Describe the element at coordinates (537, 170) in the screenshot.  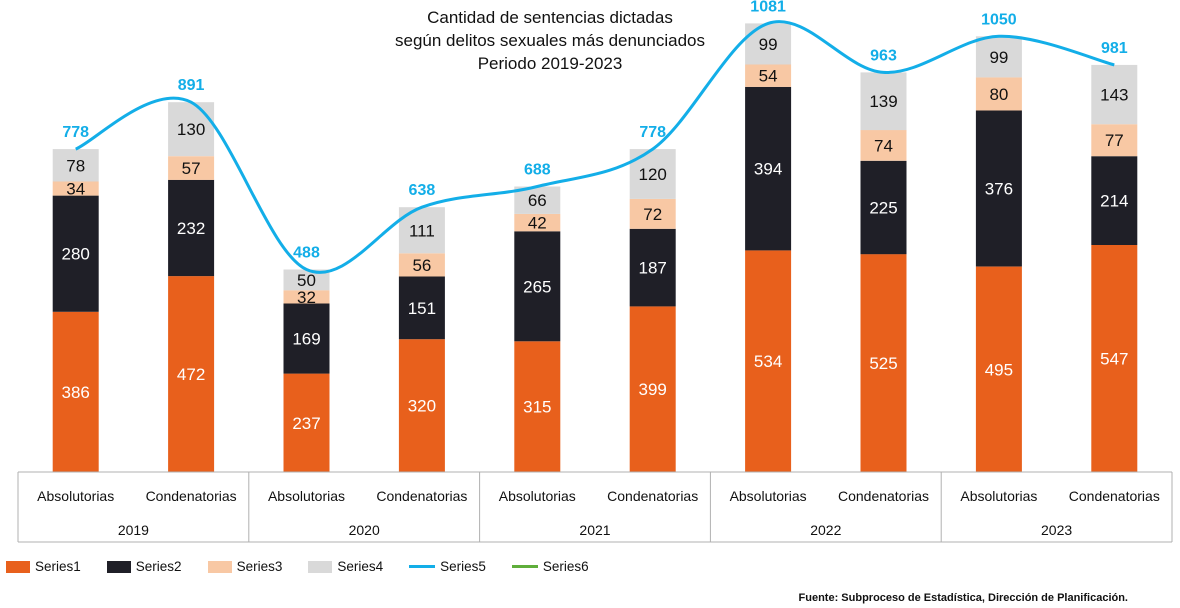
I see `total-label-4: 688` at that location.